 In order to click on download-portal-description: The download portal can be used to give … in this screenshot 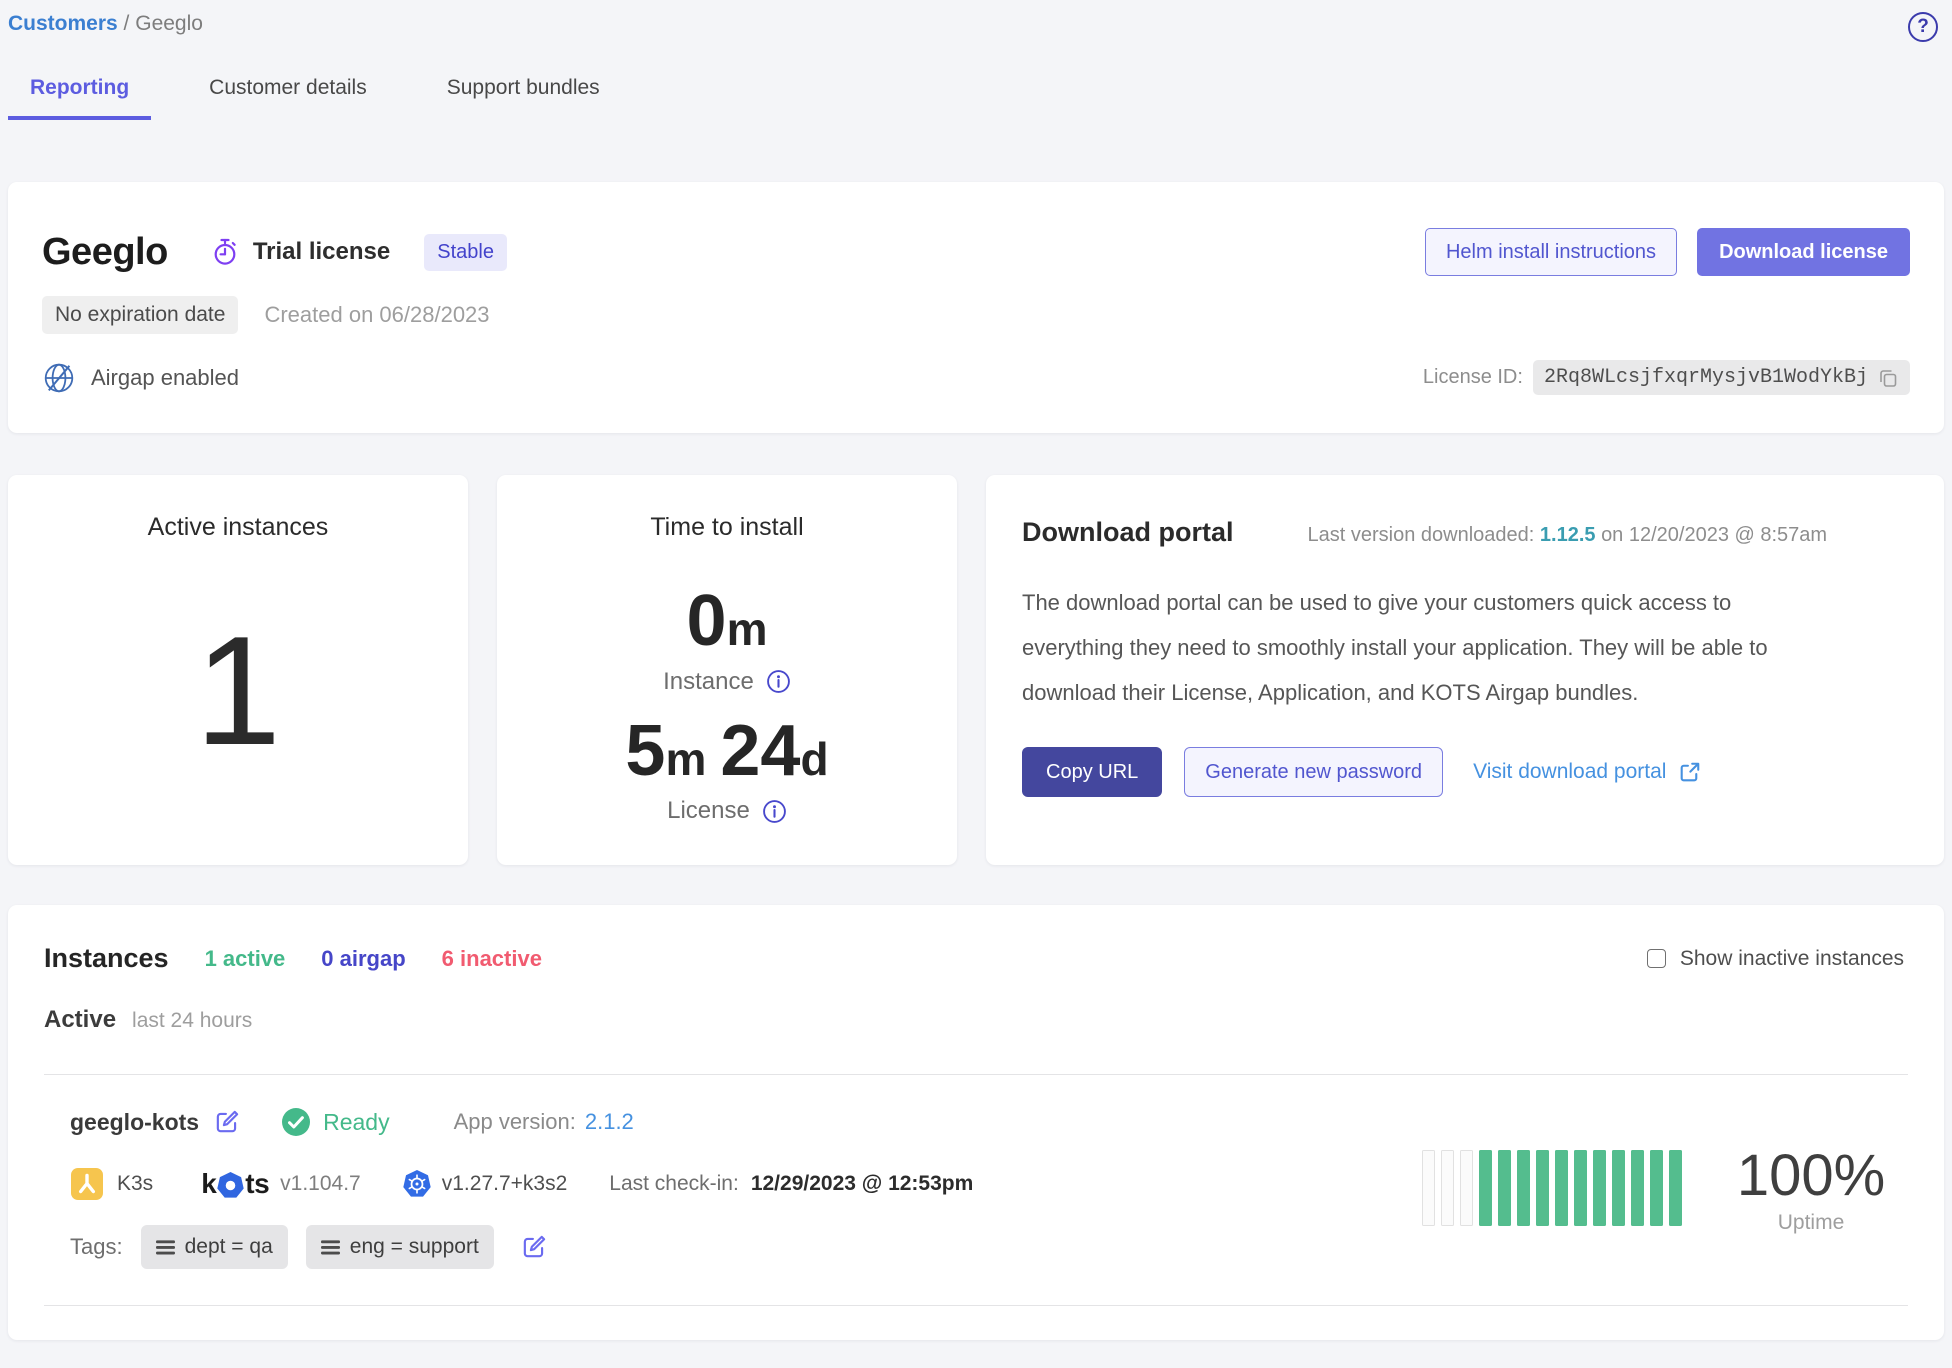, I will do `click(1395, 647)`.